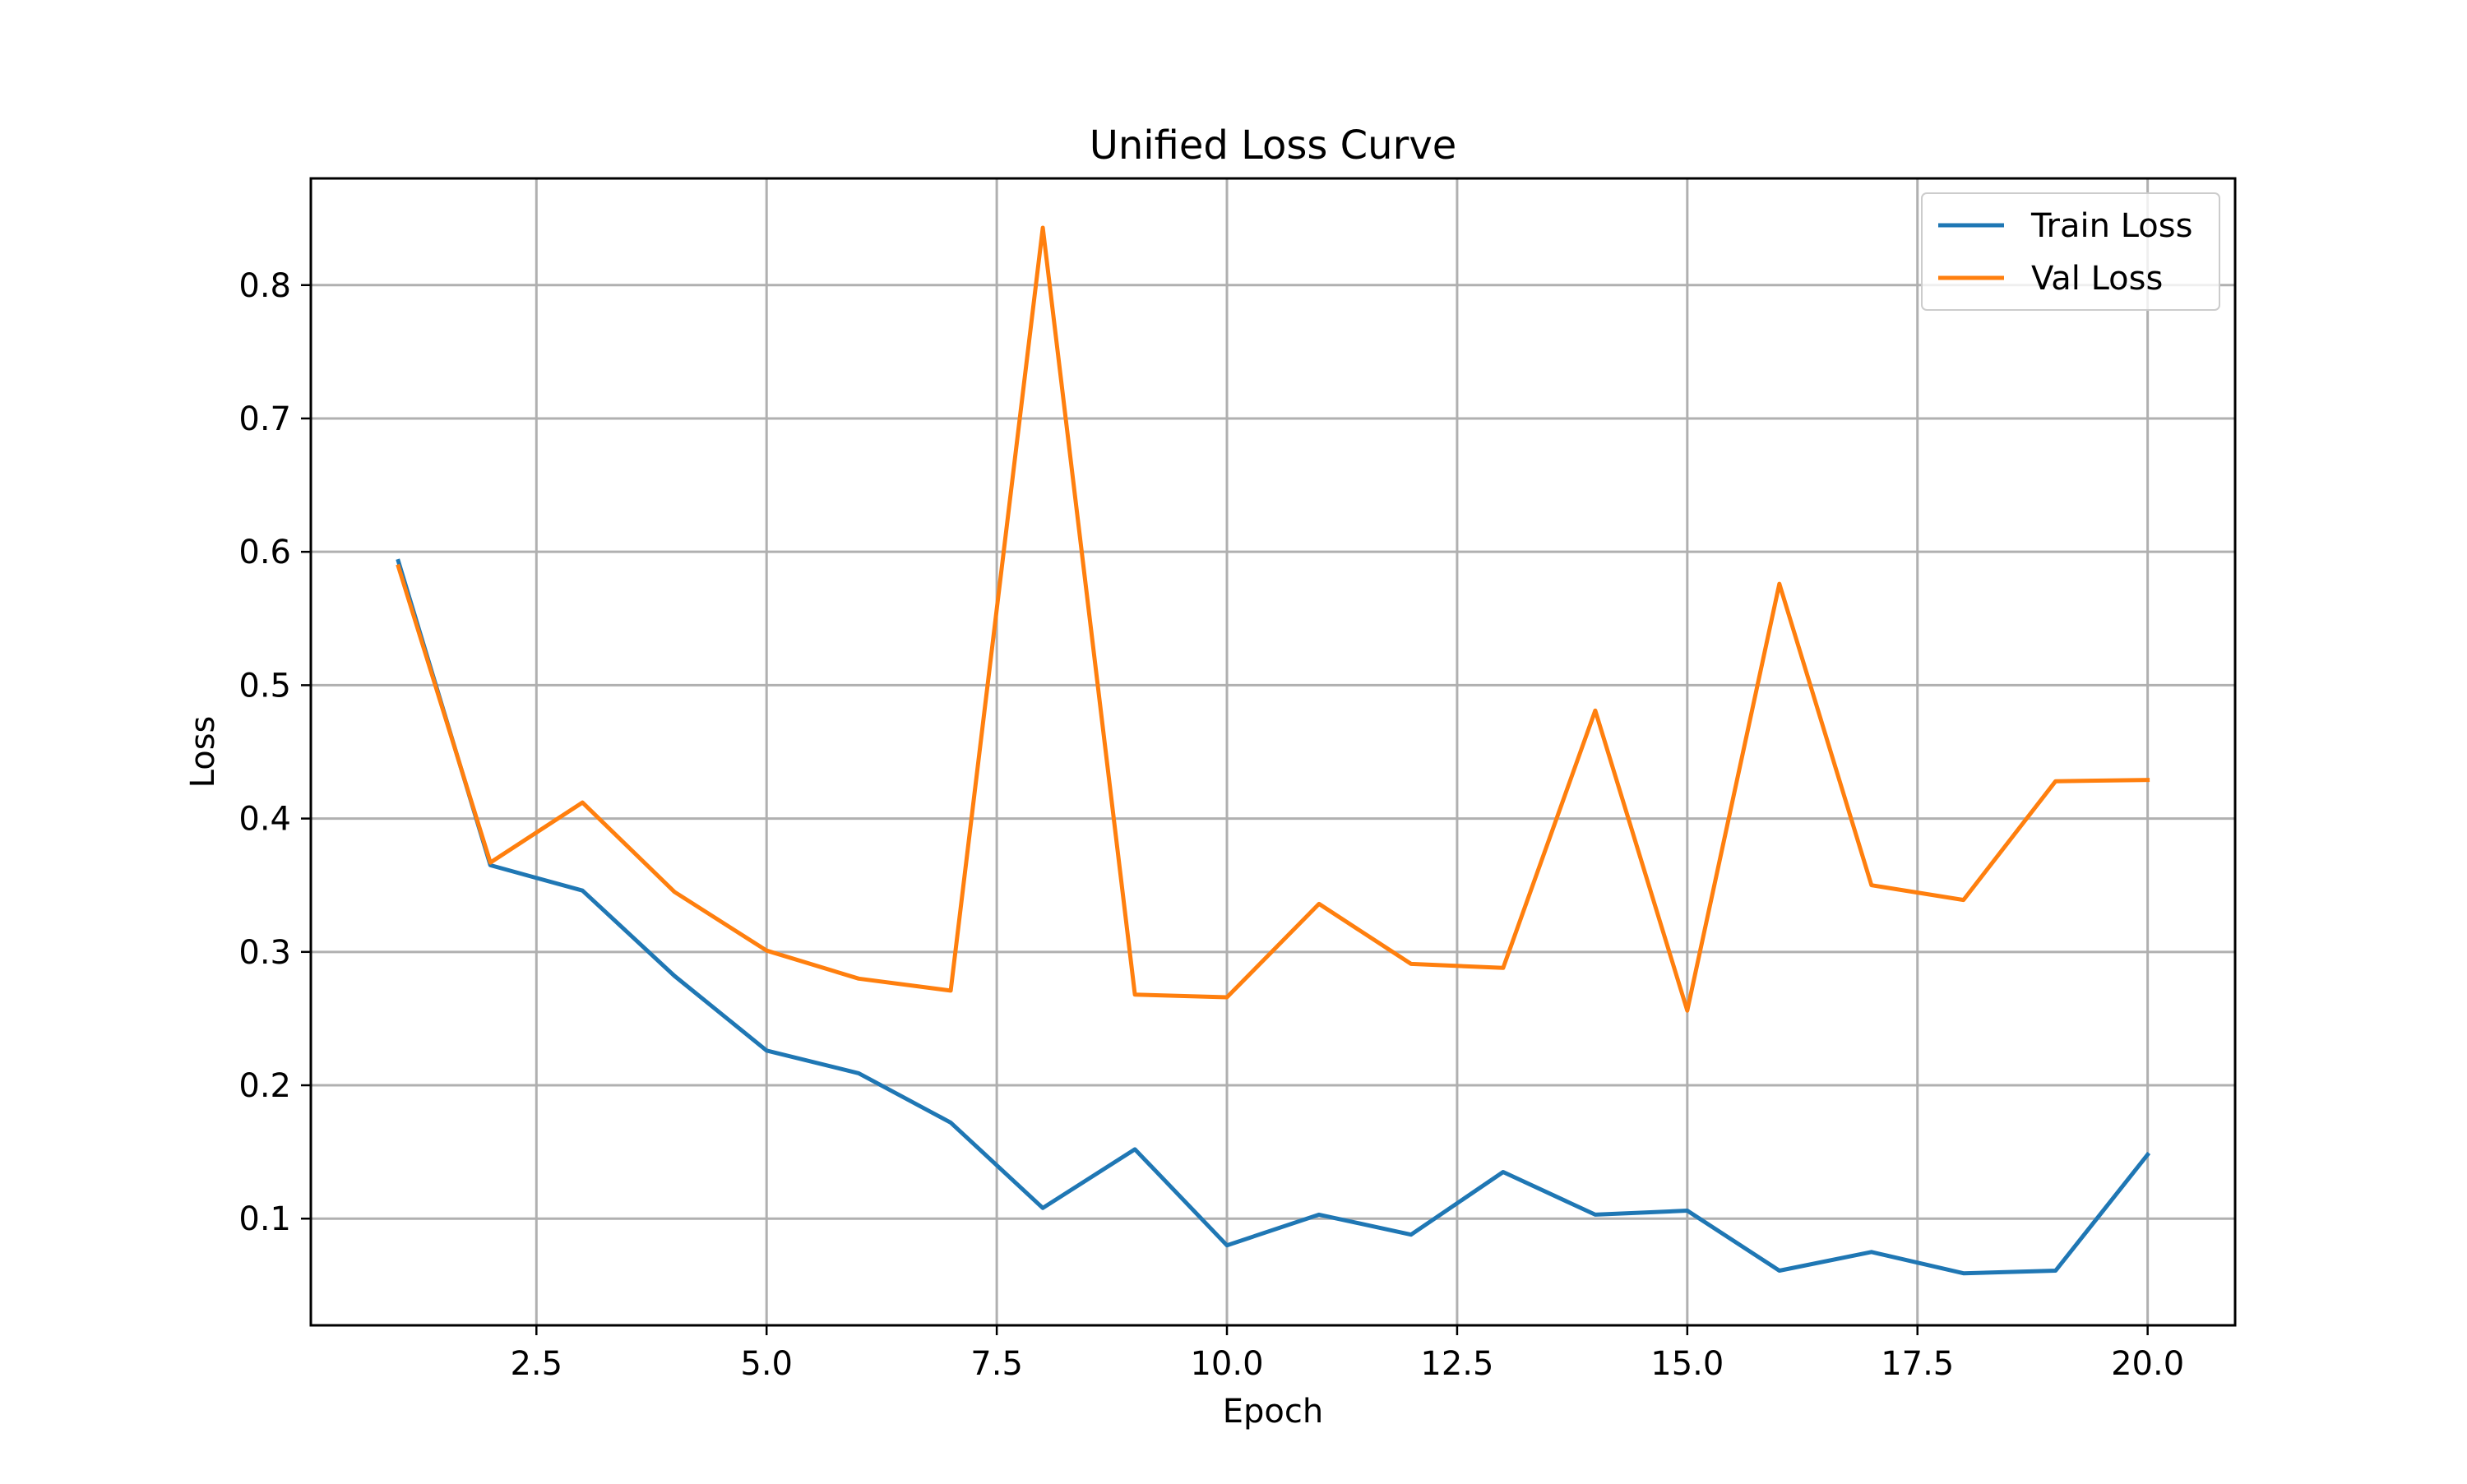 The height and width of the screenshot is (1484, 2467). Describe the element at coordinates (2147, 1364) in the screenshot. I see `x-tick-label: 20.0` at that location.